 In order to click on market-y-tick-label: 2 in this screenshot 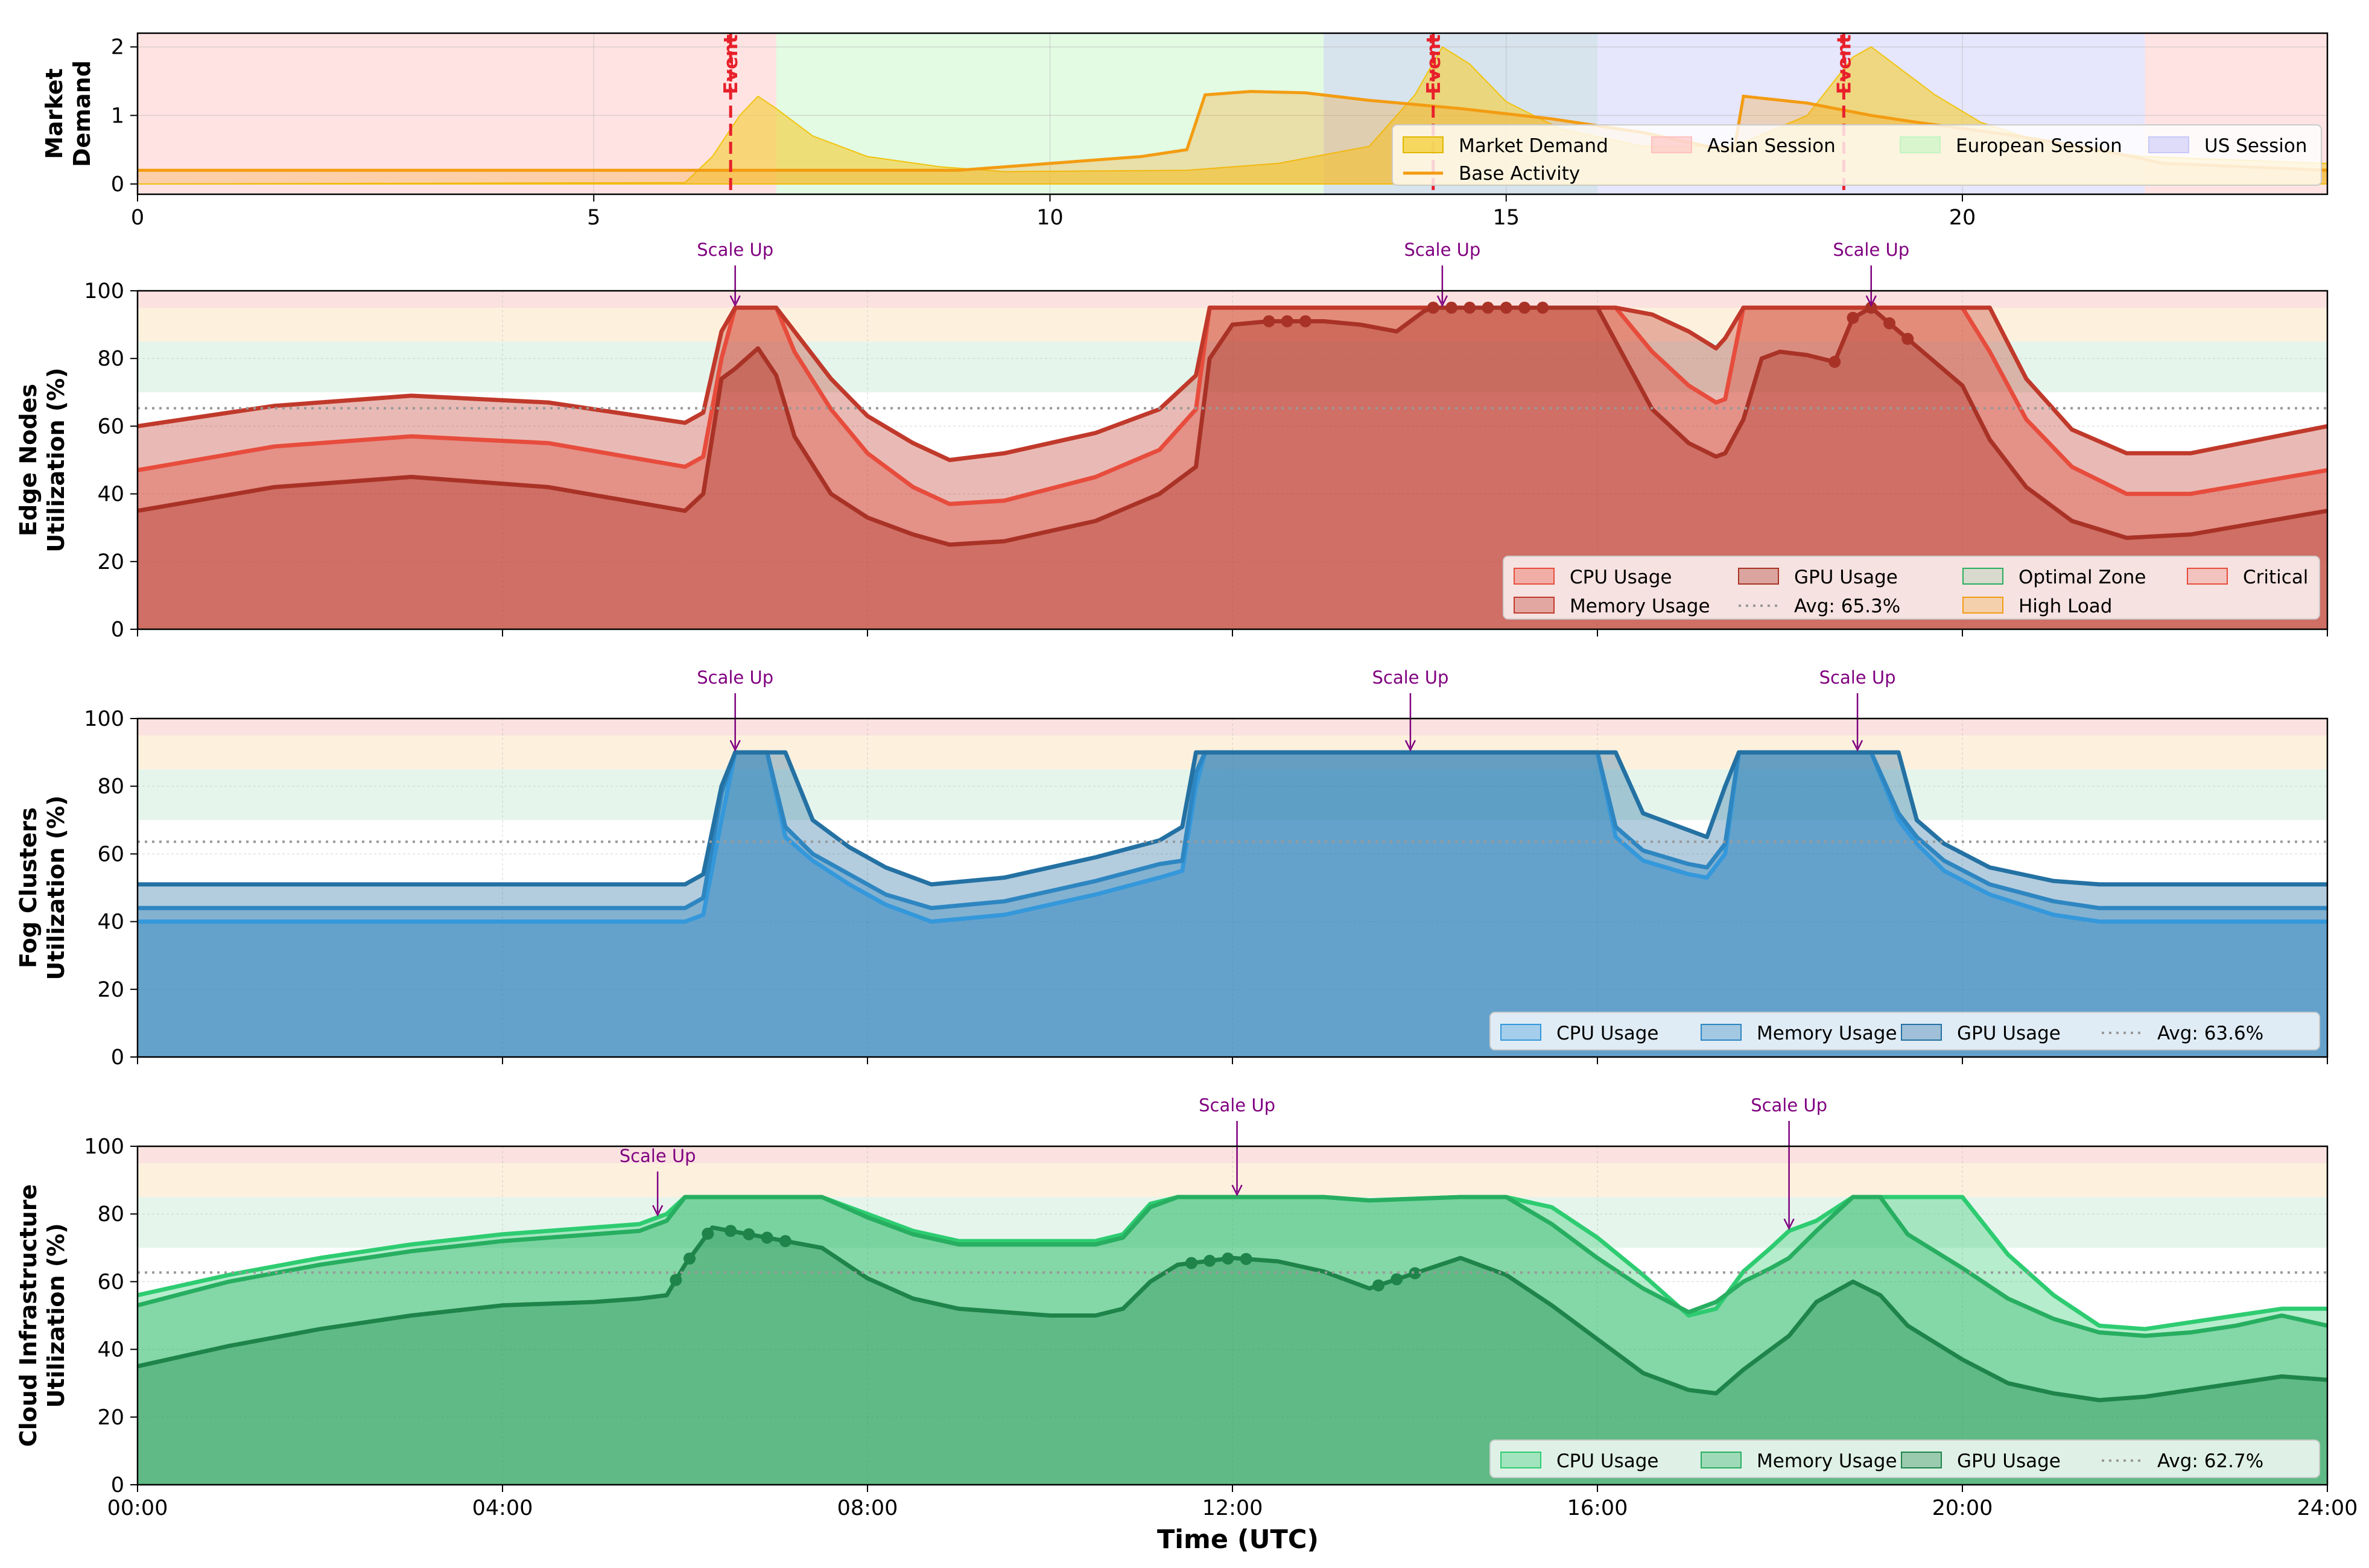, I will do `click(118, 48)`.